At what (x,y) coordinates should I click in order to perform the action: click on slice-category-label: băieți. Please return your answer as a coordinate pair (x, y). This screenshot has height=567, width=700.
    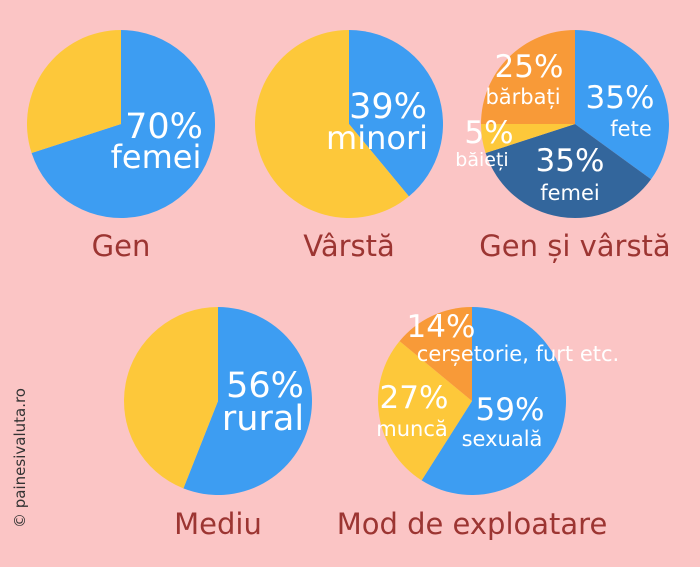
    Looking at the image, I should click on (481, 160).